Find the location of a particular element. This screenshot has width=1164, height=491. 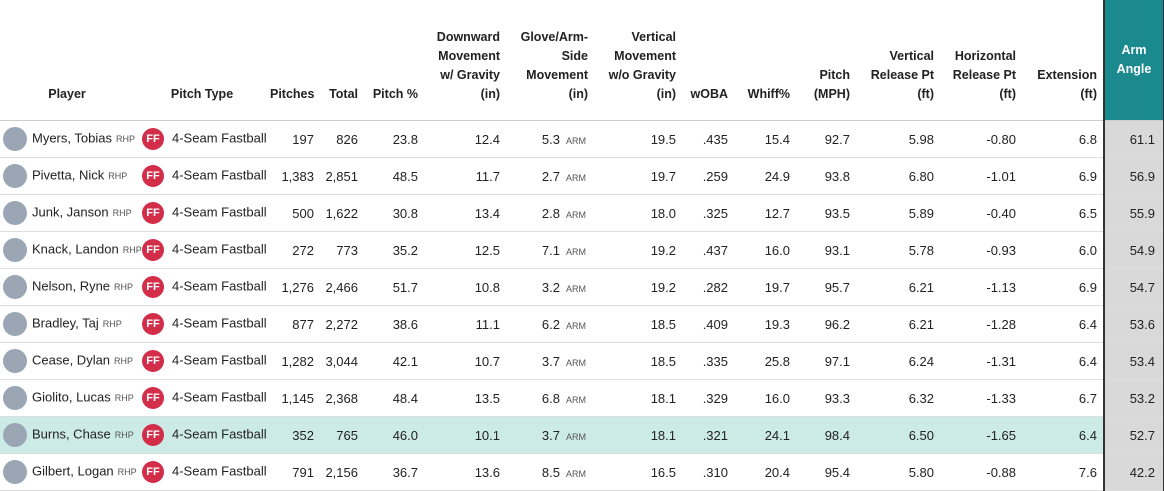

value-cell: 2,368 is located at coordinates (342, 398).